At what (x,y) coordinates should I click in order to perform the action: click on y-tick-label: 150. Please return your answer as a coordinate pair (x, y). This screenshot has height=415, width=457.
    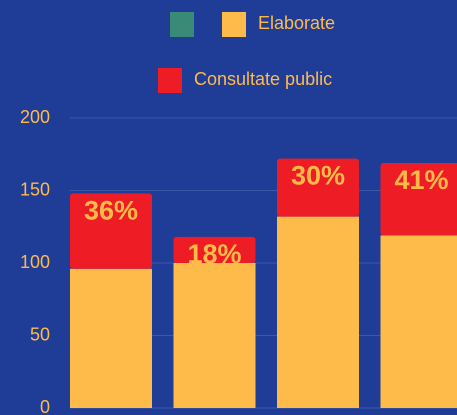
    Looking at the image, I should click on (35, 189).